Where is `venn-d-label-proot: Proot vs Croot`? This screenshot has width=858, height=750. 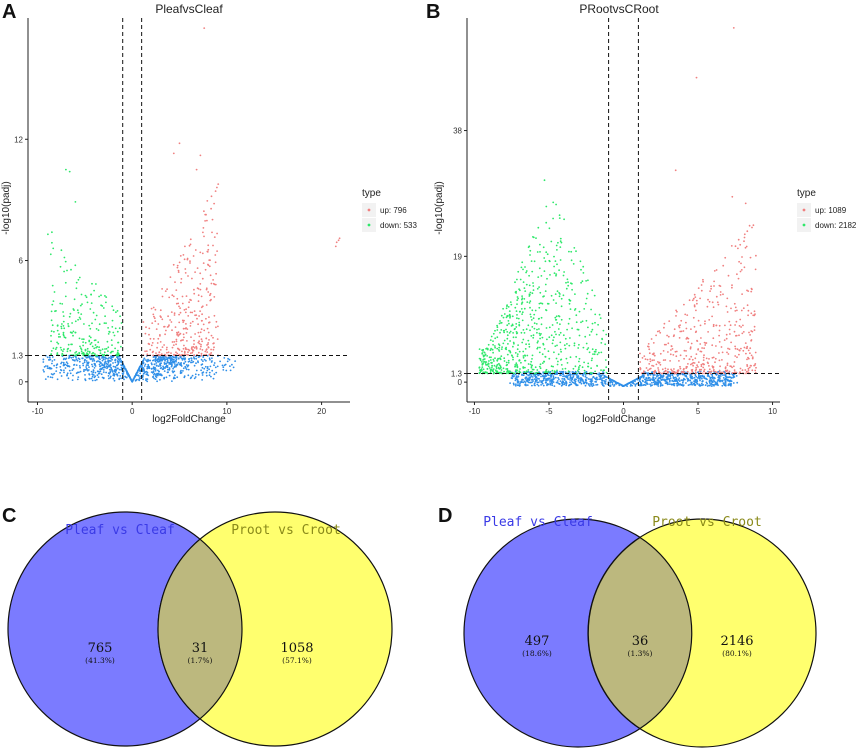
venn-d-label-proot: Proot vs Croot is located at coordinates (707, 522).